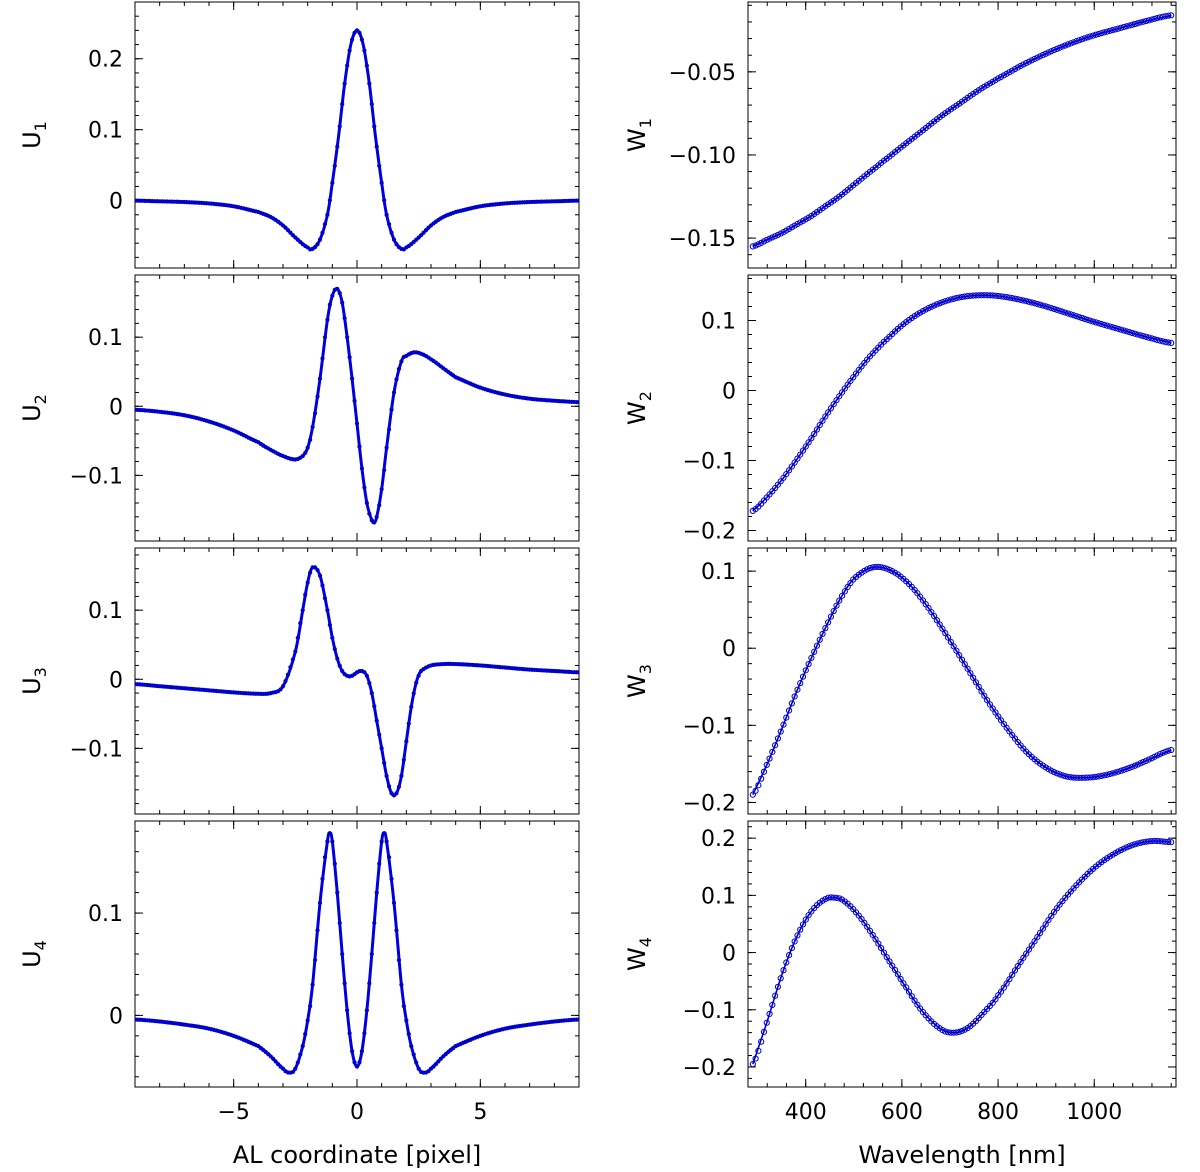 Image resolution: width=1200 pixels, height=1172 pixels. Describe the element at coordinates (961, 1155) in the screenshot. I see `x-axis-label: Wavelength [nm]` at that location.